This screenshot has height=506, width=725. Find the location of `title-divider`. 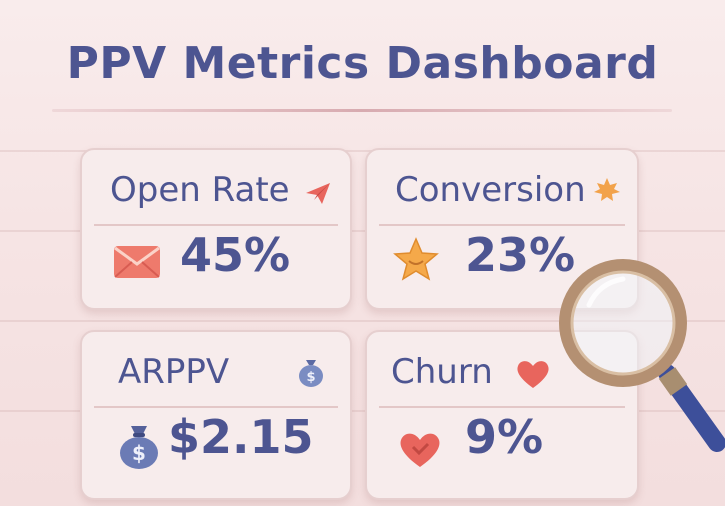

title-divider is located at coordinates (362, 110).